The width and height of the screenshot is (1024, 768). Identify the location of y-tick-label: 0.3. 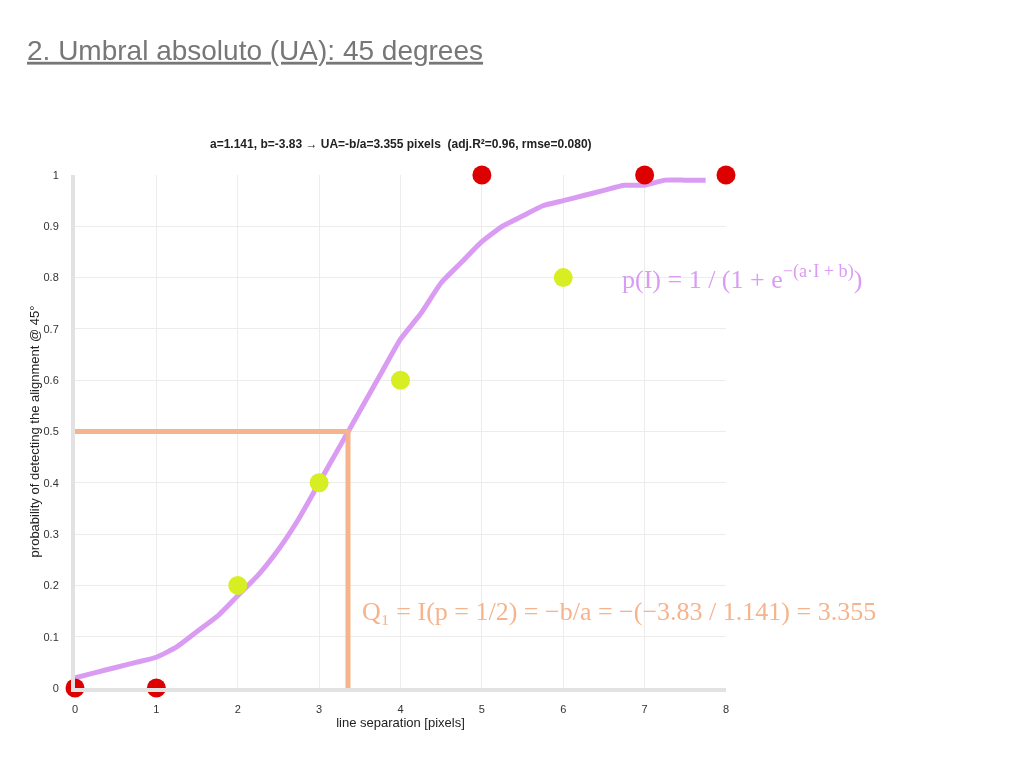
(51, 533).